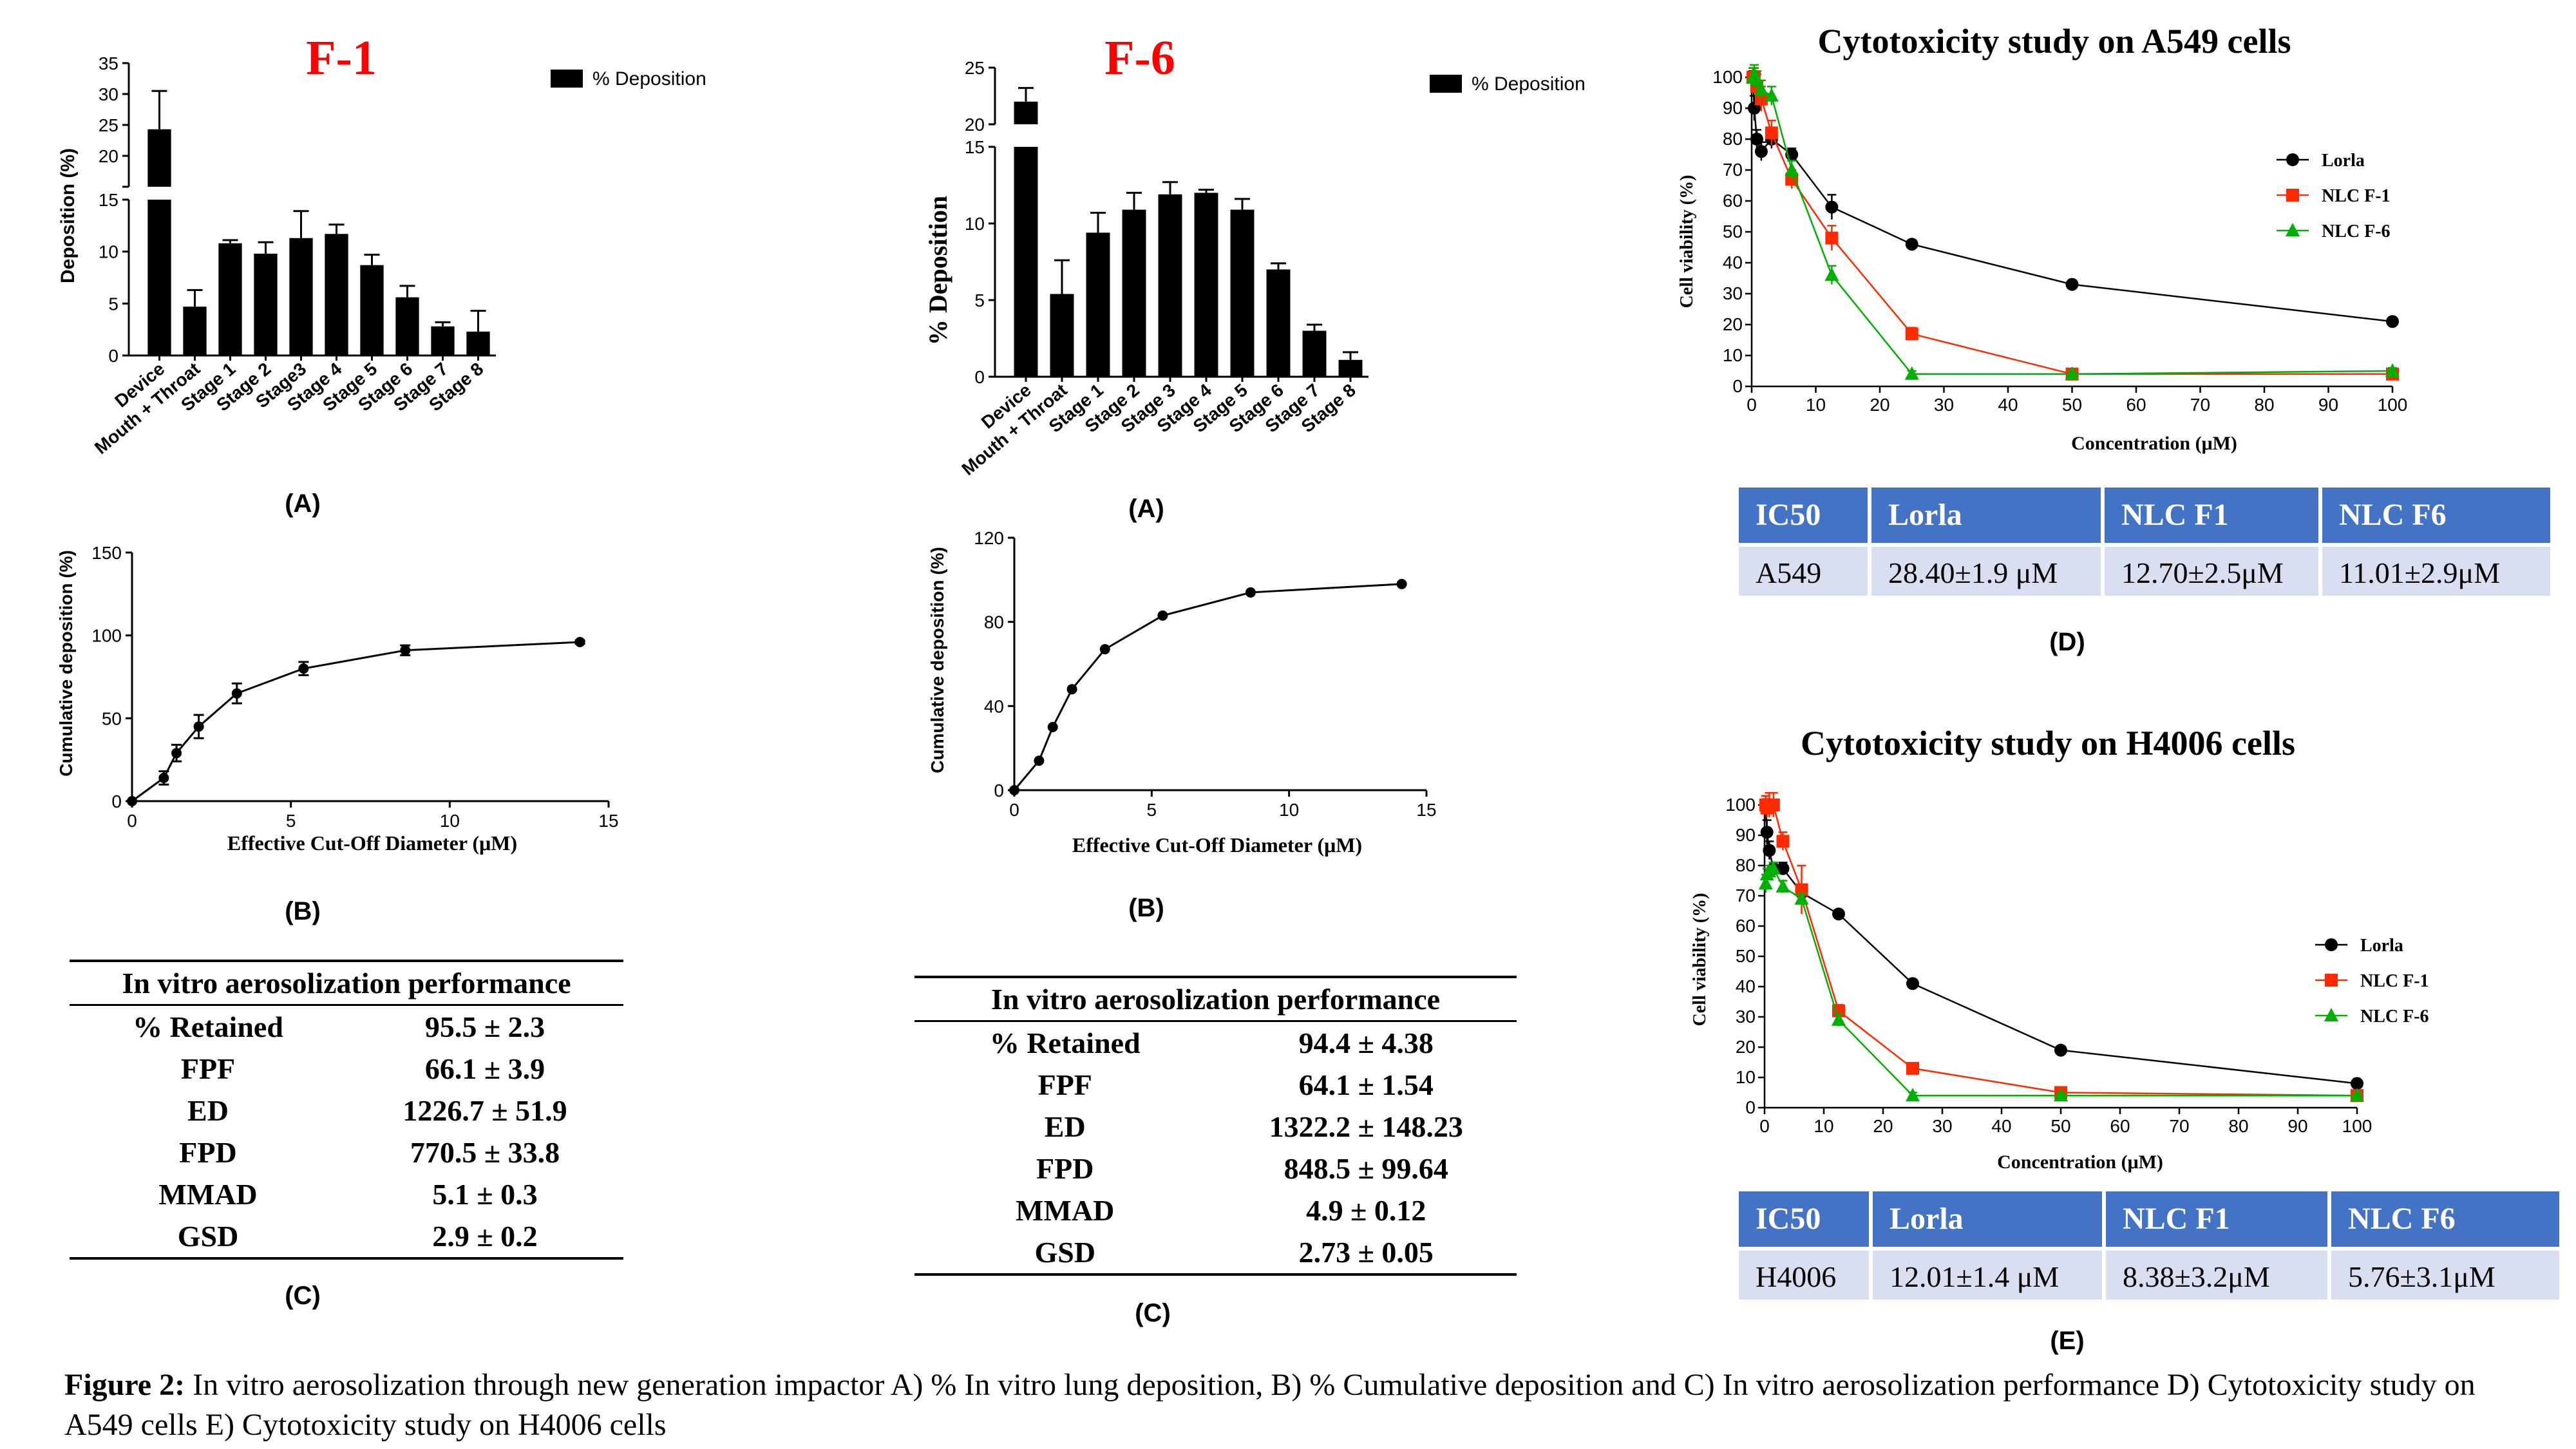 The width and height of the screenshot is (2576, 1449). I want to click on metric-value: 4.9 ± 0.12, so click(1366, 1210).